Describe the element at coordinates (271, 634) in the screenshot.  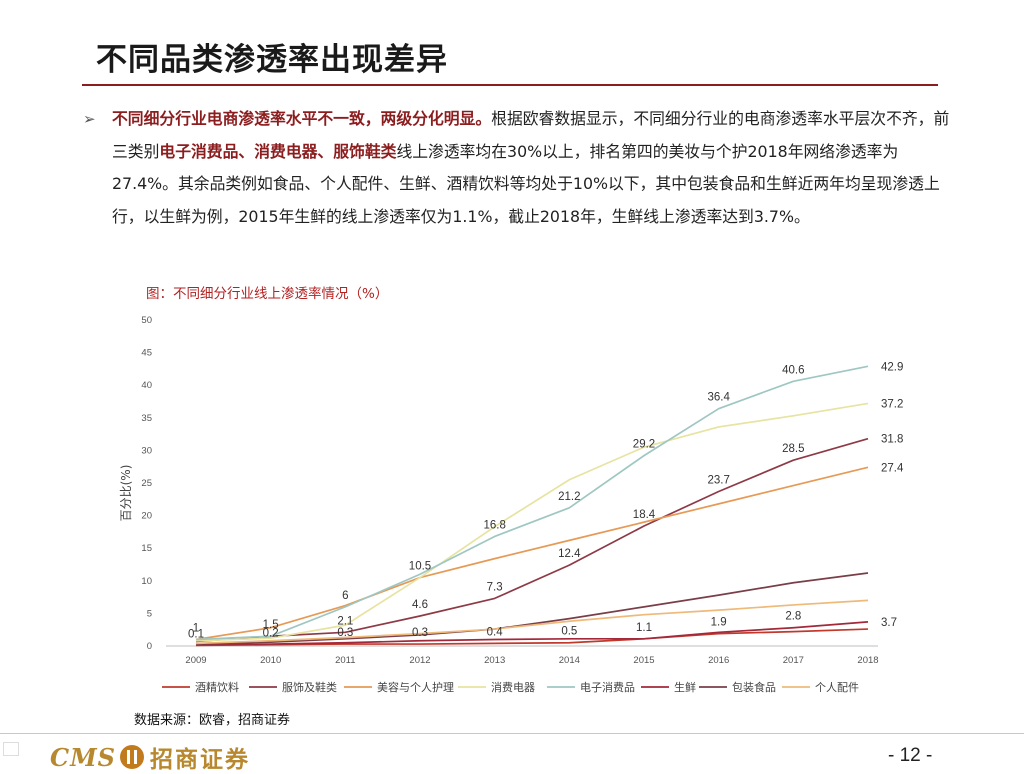
I see `data-label: 0.2` at that location.